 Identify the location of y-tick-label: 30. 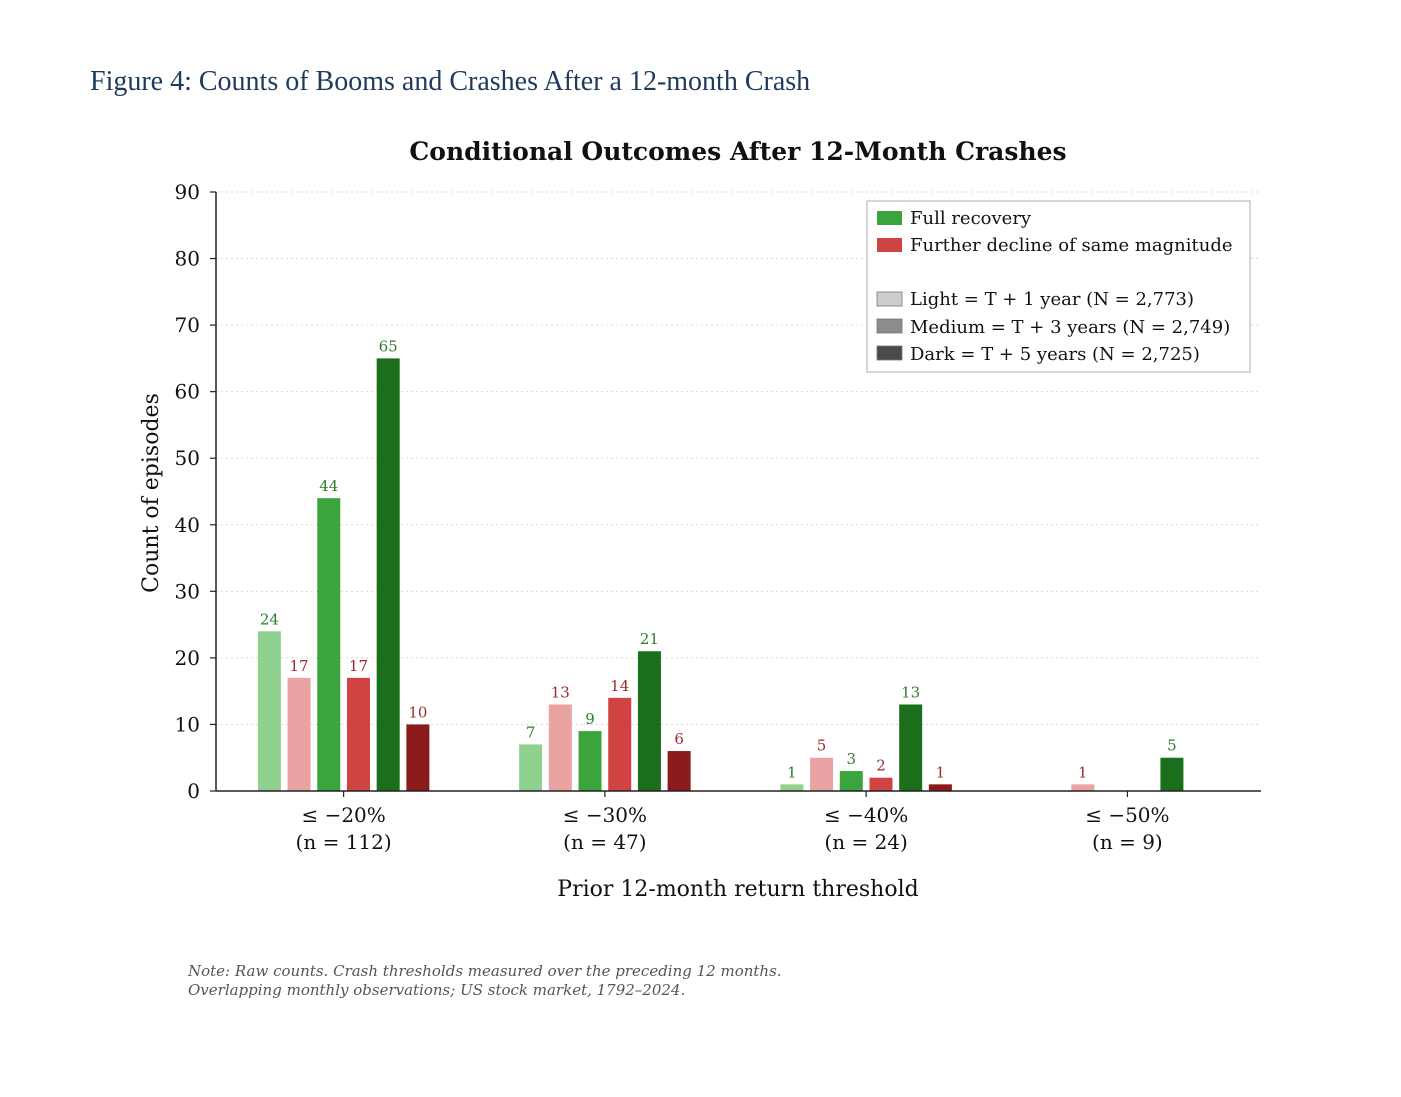
(187, 591).